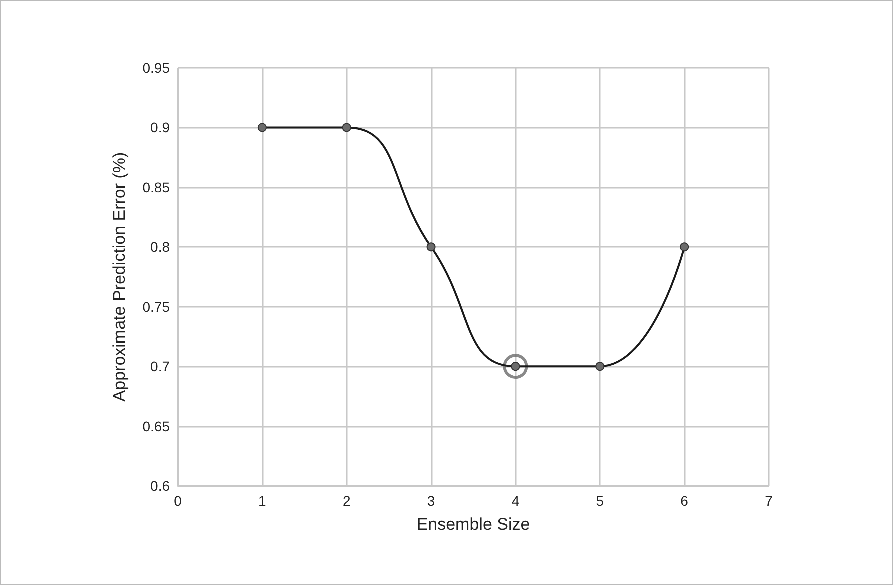 This screenshot has width=893, height=585. I want to click on y-axis-title: Approximate Prediction Error (%), so click(119, 277).